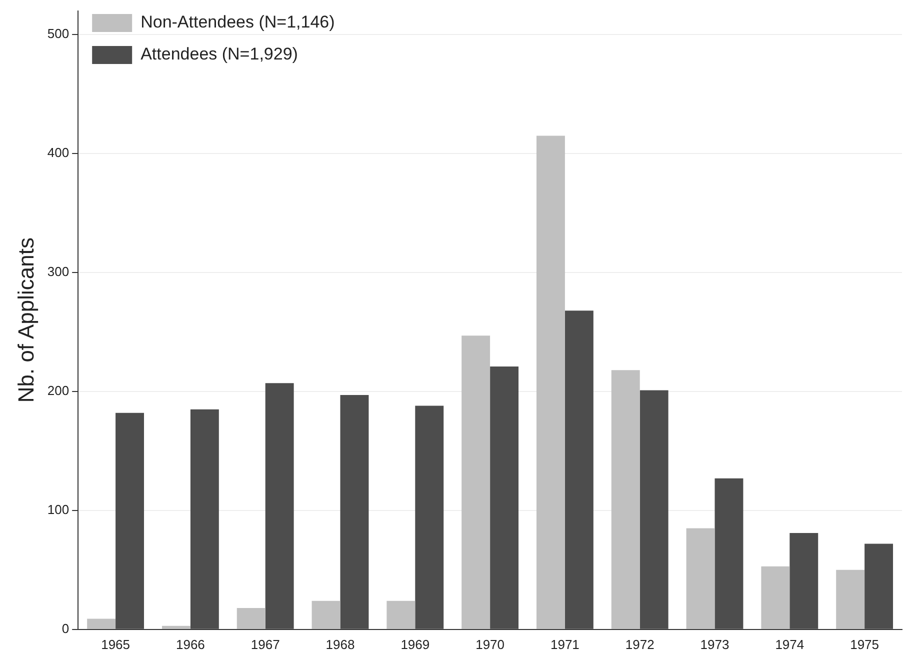  I want to click on x-tick-label: 1973, so click(715, 644).